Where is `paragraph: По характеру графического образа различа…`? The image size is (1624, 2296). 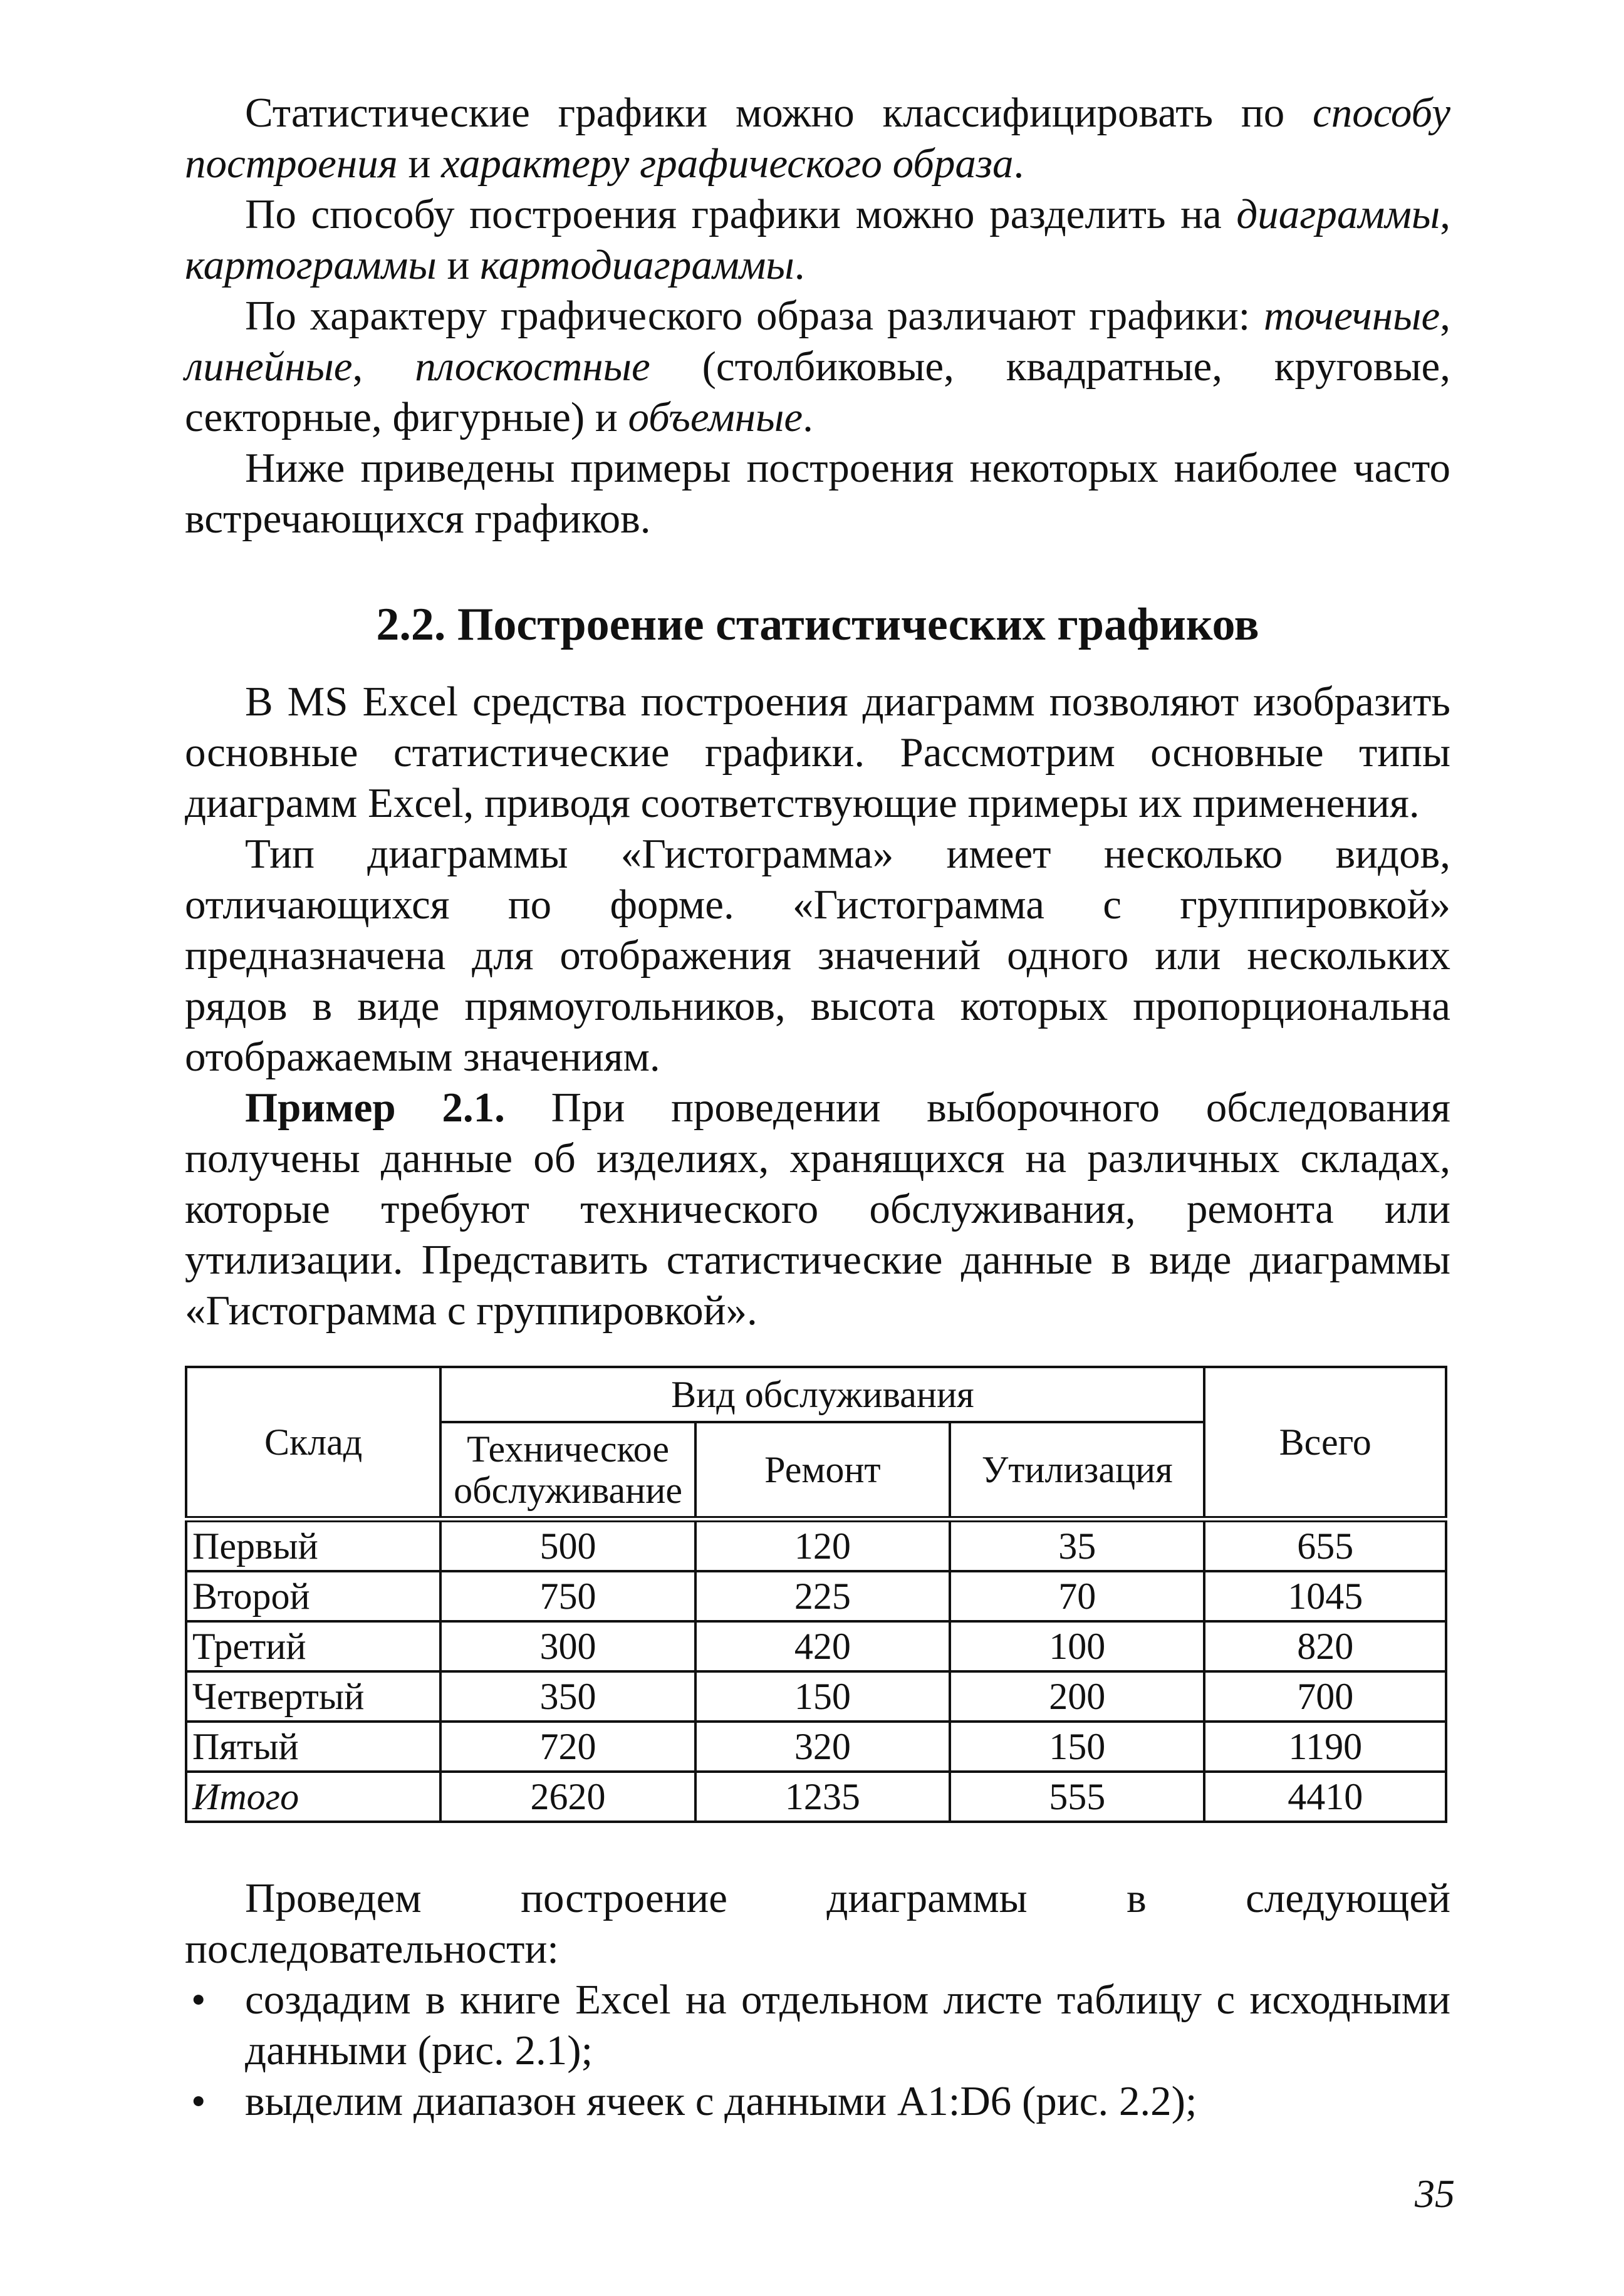 paragraph: По характеру графического образа различа… is located at coordinates (818, 367).